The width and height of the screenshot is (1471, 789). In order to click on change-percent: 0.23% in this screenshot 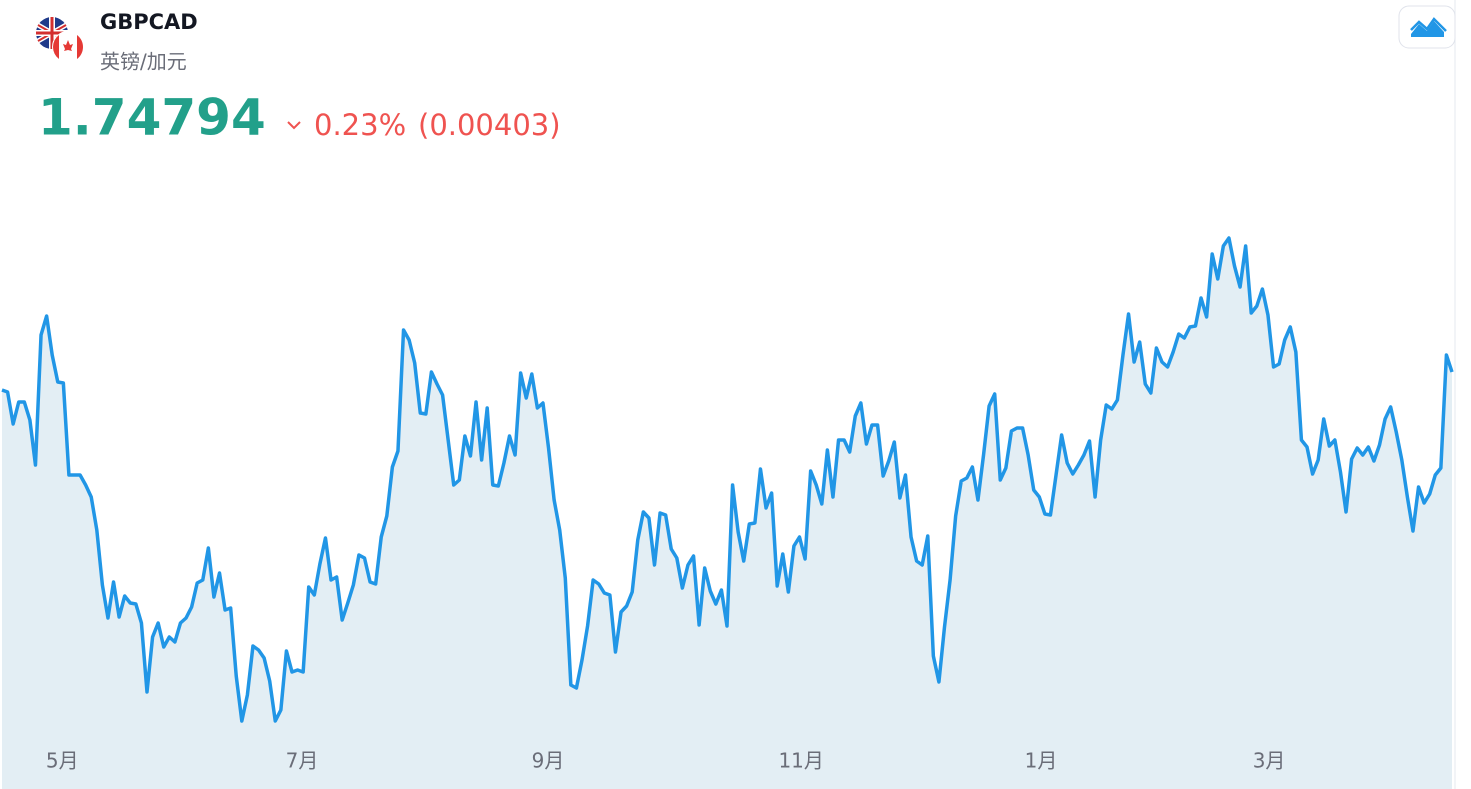, I will do `click(360, 125)`.